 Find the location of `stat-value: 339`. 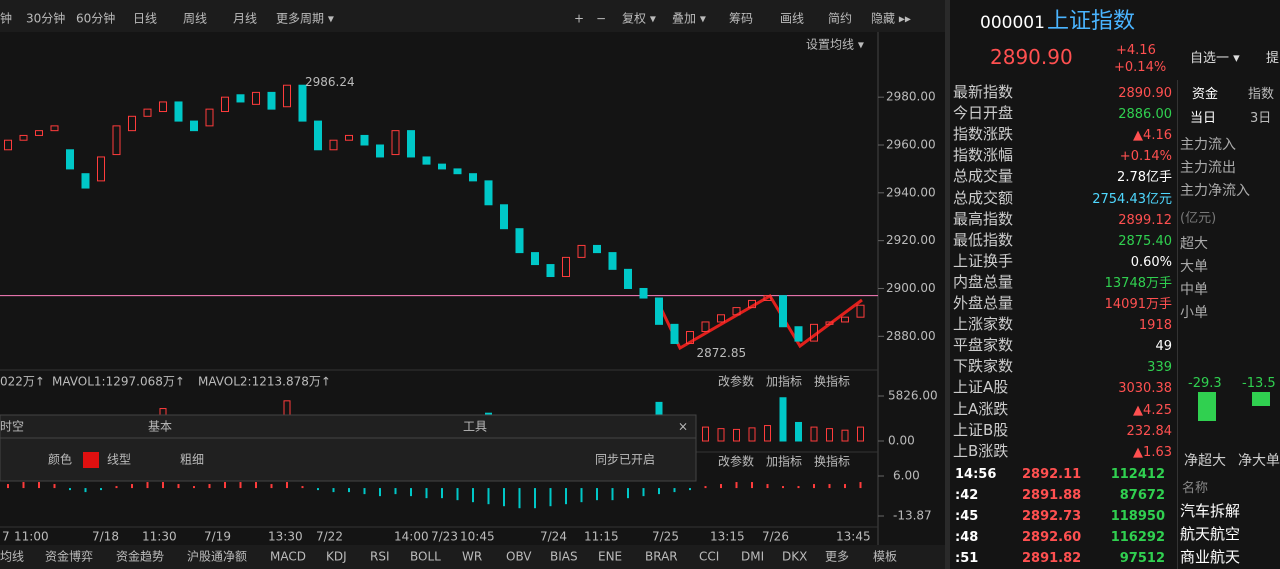

stat-value: 339 is located at coordinates (1159, 368).